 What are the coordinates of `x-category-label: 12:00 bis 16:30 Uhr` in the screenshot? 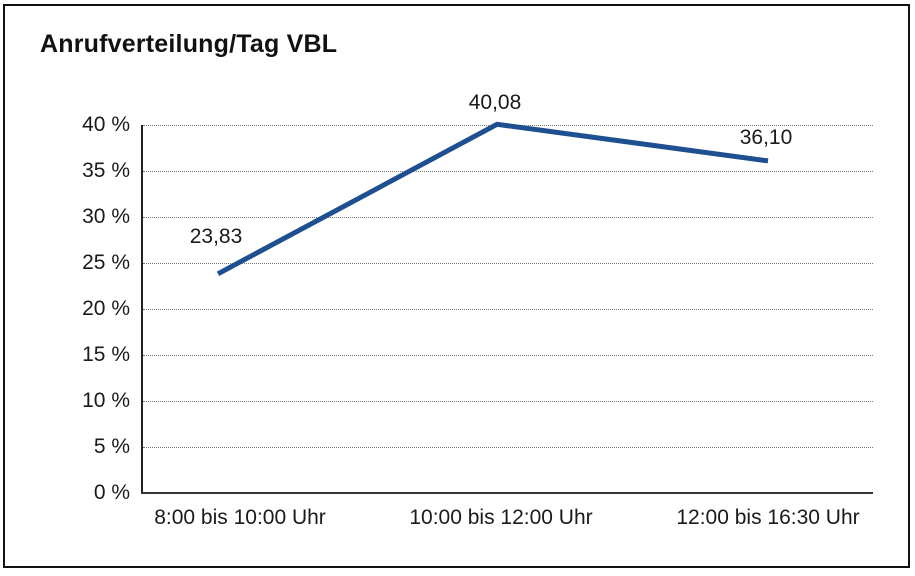 It's located at (768, 517).